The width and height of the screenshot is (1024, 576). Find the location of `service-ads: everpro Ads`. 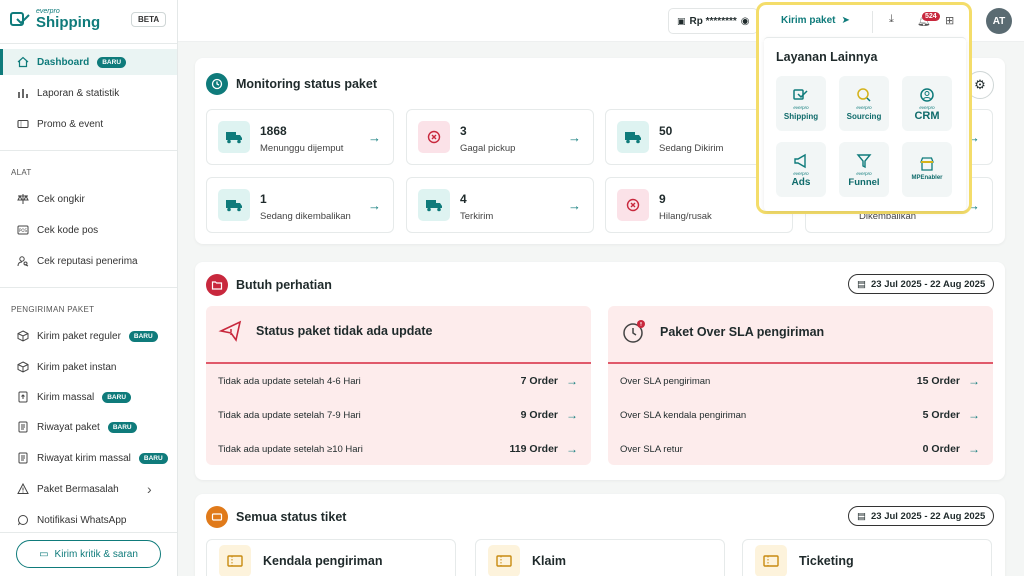

service-ads: everpro Ads is located at coordinates (801, 169).